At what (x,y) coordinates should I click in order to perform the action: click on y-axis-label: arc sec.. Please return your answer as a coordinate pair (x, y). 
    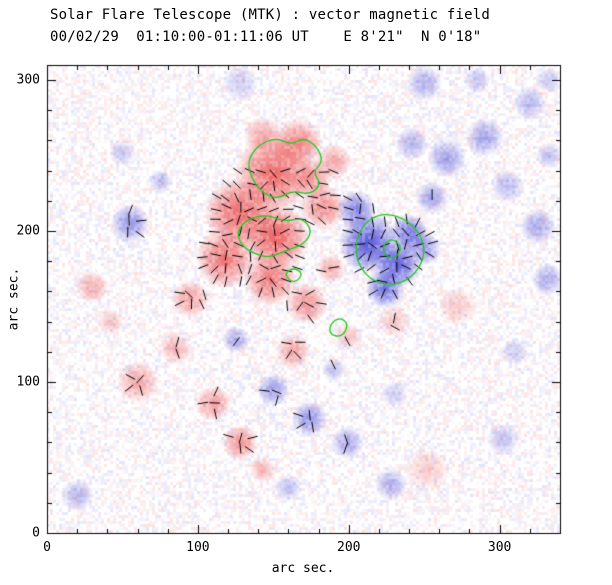
    Looking at the image, I should click on (14, 299).